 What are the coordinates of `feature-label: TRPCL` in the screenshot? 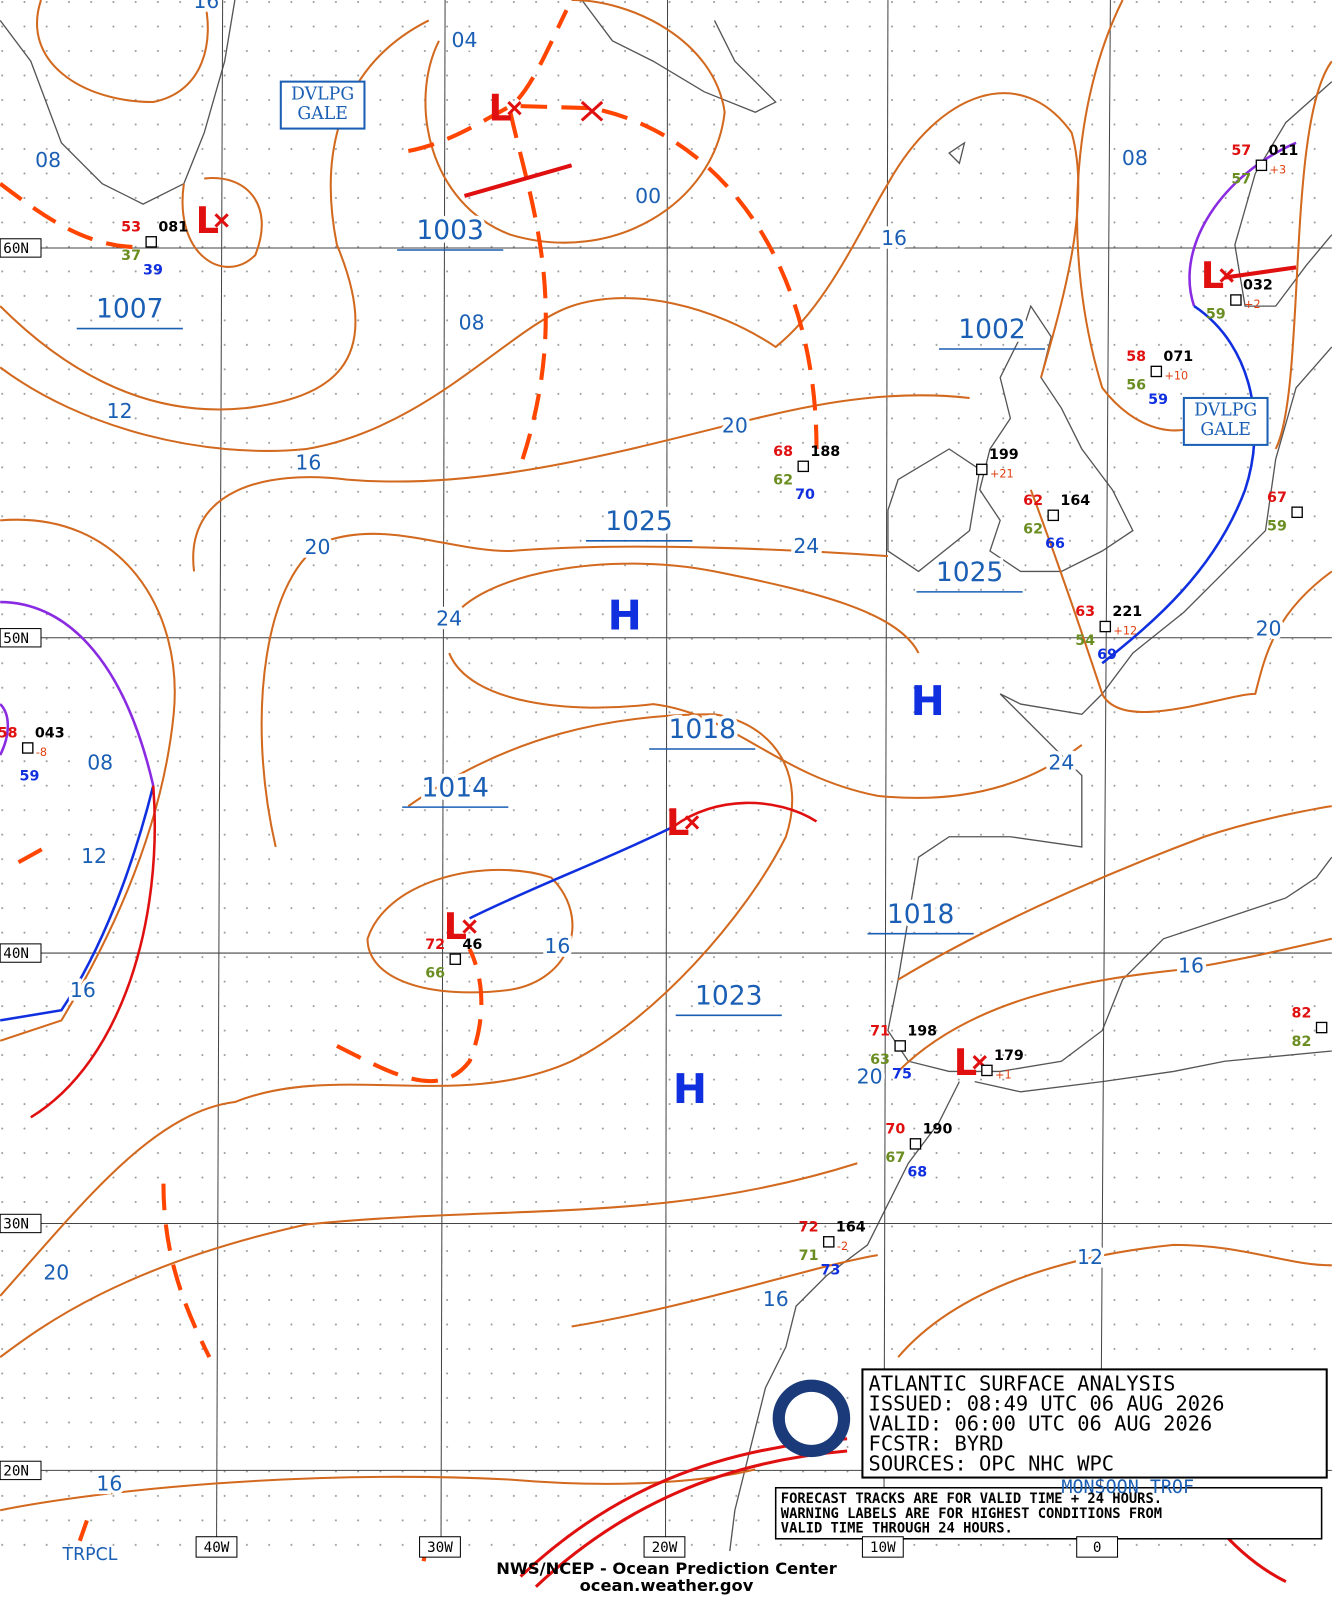 It's located at (90, 1555).